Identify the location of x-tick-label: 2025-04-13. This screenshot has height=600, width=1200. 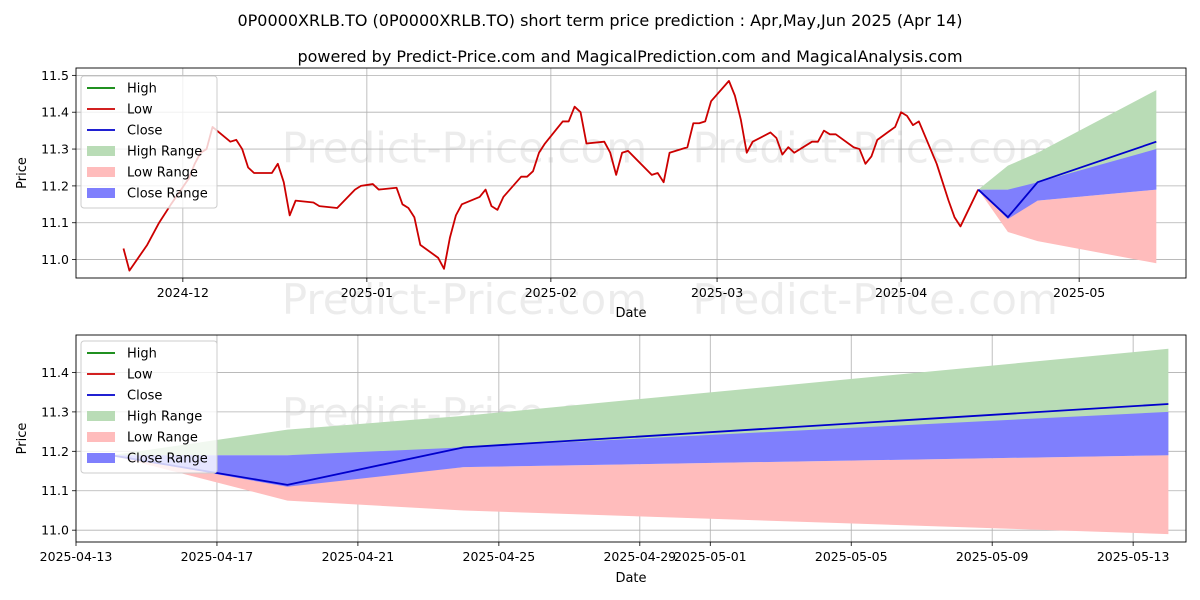
(76, 556).